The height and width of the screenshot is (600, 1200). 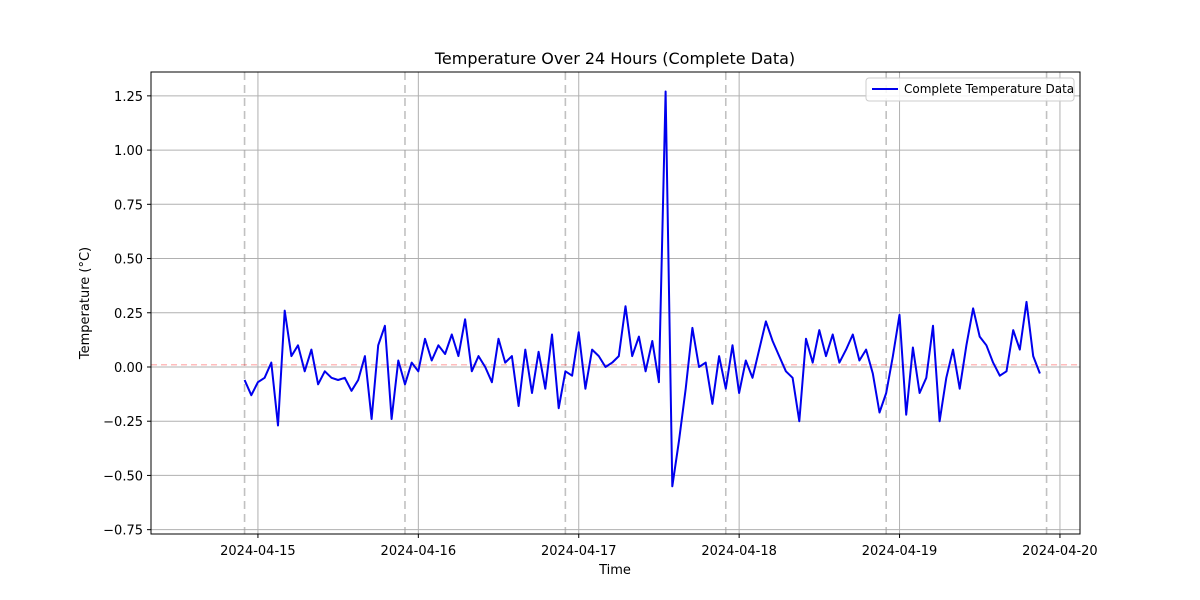 I want to click on legend-label: Complete Temperature Data, so click(x=989, y=89).